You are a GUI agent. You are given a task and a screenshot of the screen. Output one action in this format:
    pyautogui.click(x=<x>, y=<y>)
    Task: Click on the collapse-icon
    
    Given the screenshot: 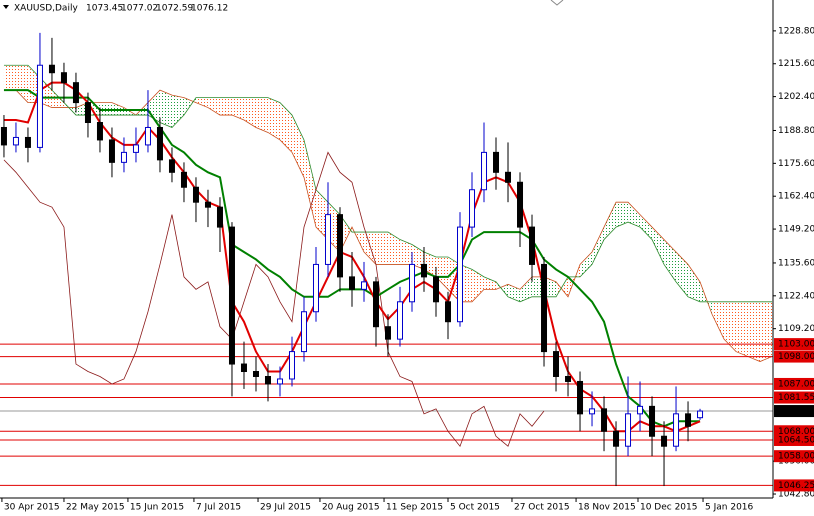 What is the action you would take?
    pyautogui.click(x=6, y=7)
    